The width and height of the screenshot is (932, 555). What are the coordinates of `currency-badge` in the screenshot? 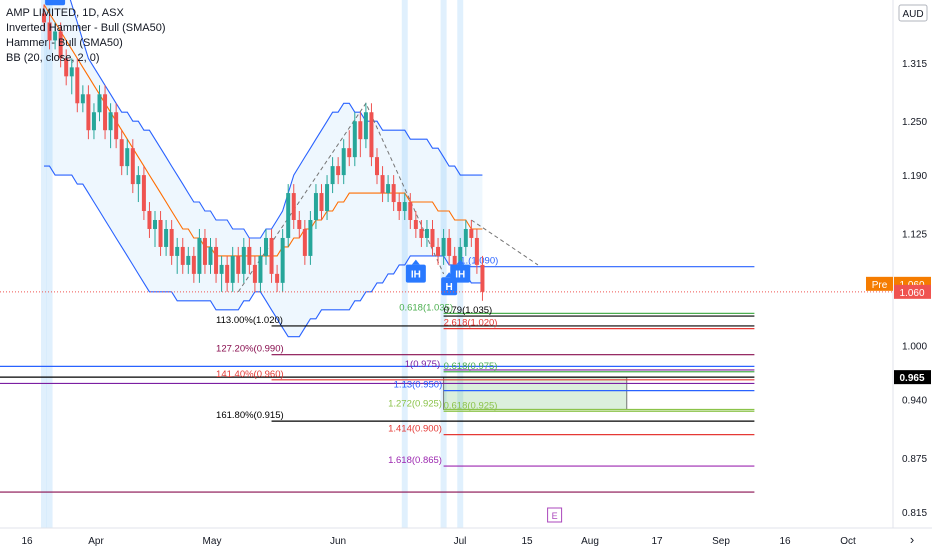 It's located at (913, 13).